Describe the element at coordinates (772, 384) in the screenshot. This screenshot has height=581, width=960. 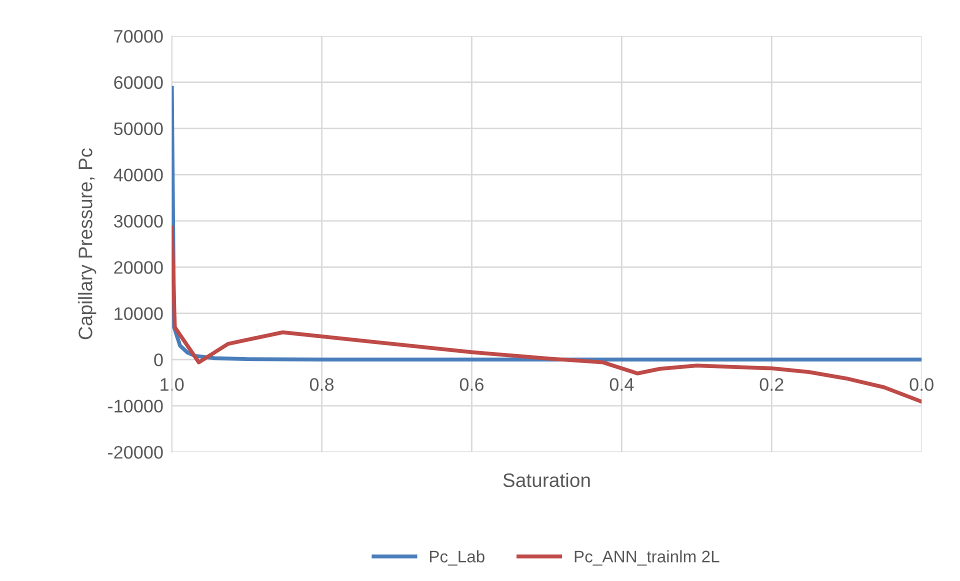
I see `x-tick-label: 0.2` at that location.